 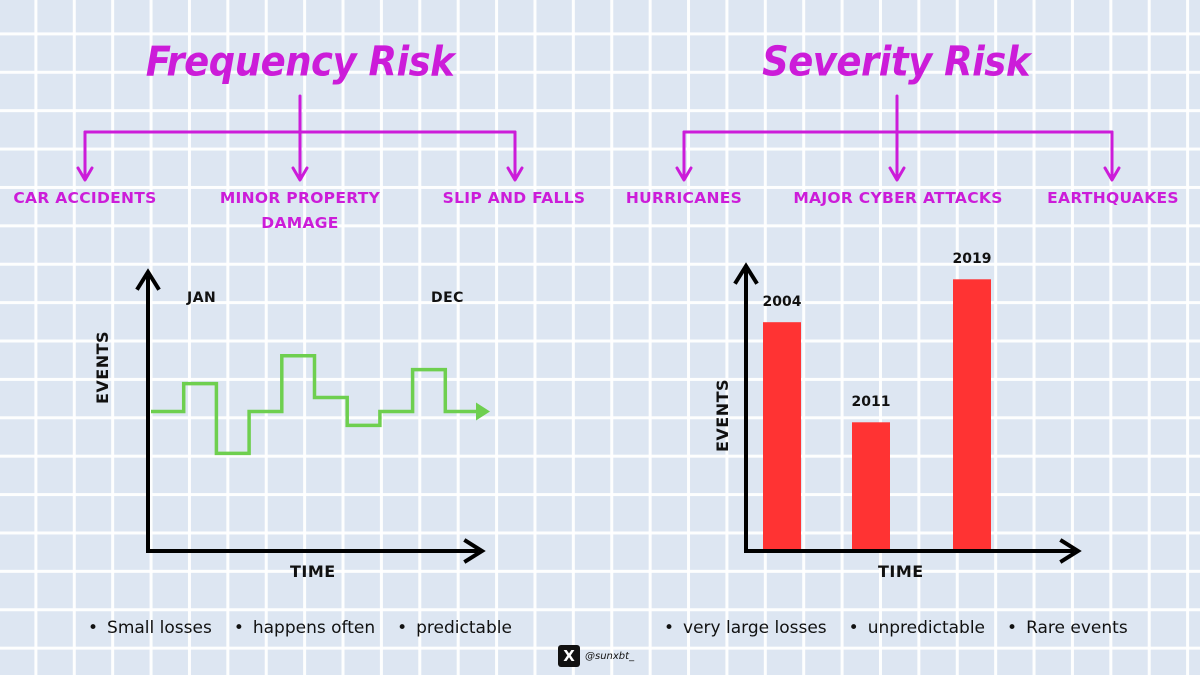 What do you see at coordinates (454, 628) in the screenshot?
I see `frequency-bullet-3: predictable` at bounding box center [454, 628].